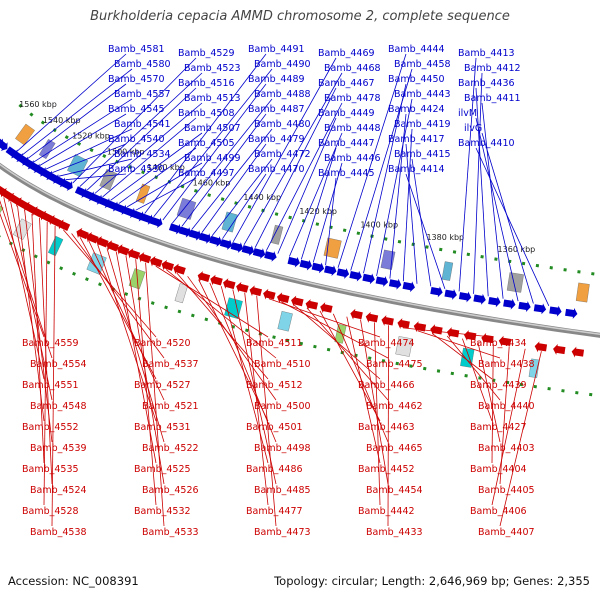 This screenshot has height=600, width=600. I want to click on reverse-gene-label: Bamb_4440, so click(506, 406).